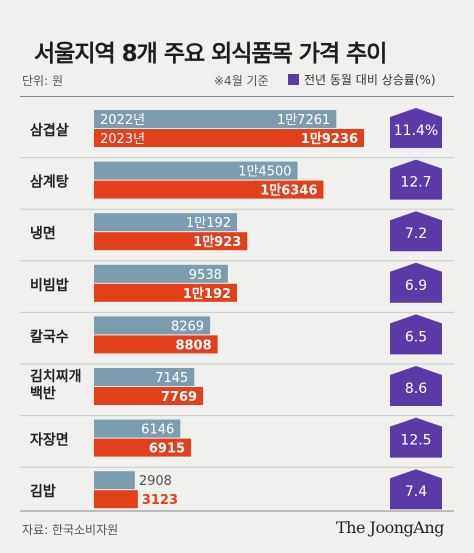 This screenshot has height=553, width=474. I want to click on category-label: 자장면, so click(49, 440).